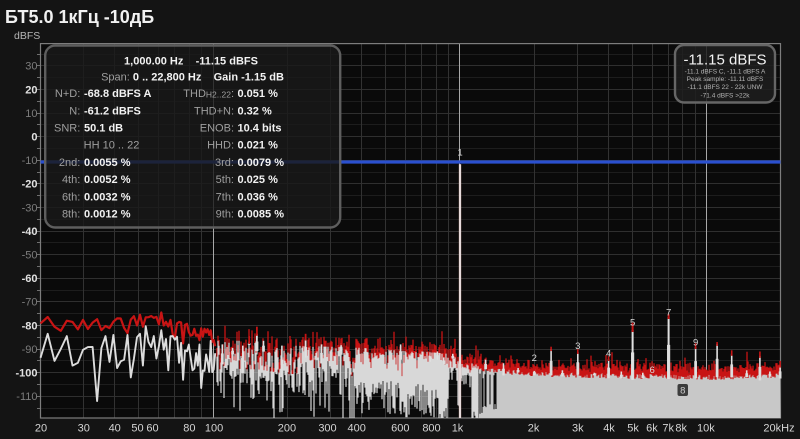  I want to click on svg-text: SNR:, so click(67, 129).